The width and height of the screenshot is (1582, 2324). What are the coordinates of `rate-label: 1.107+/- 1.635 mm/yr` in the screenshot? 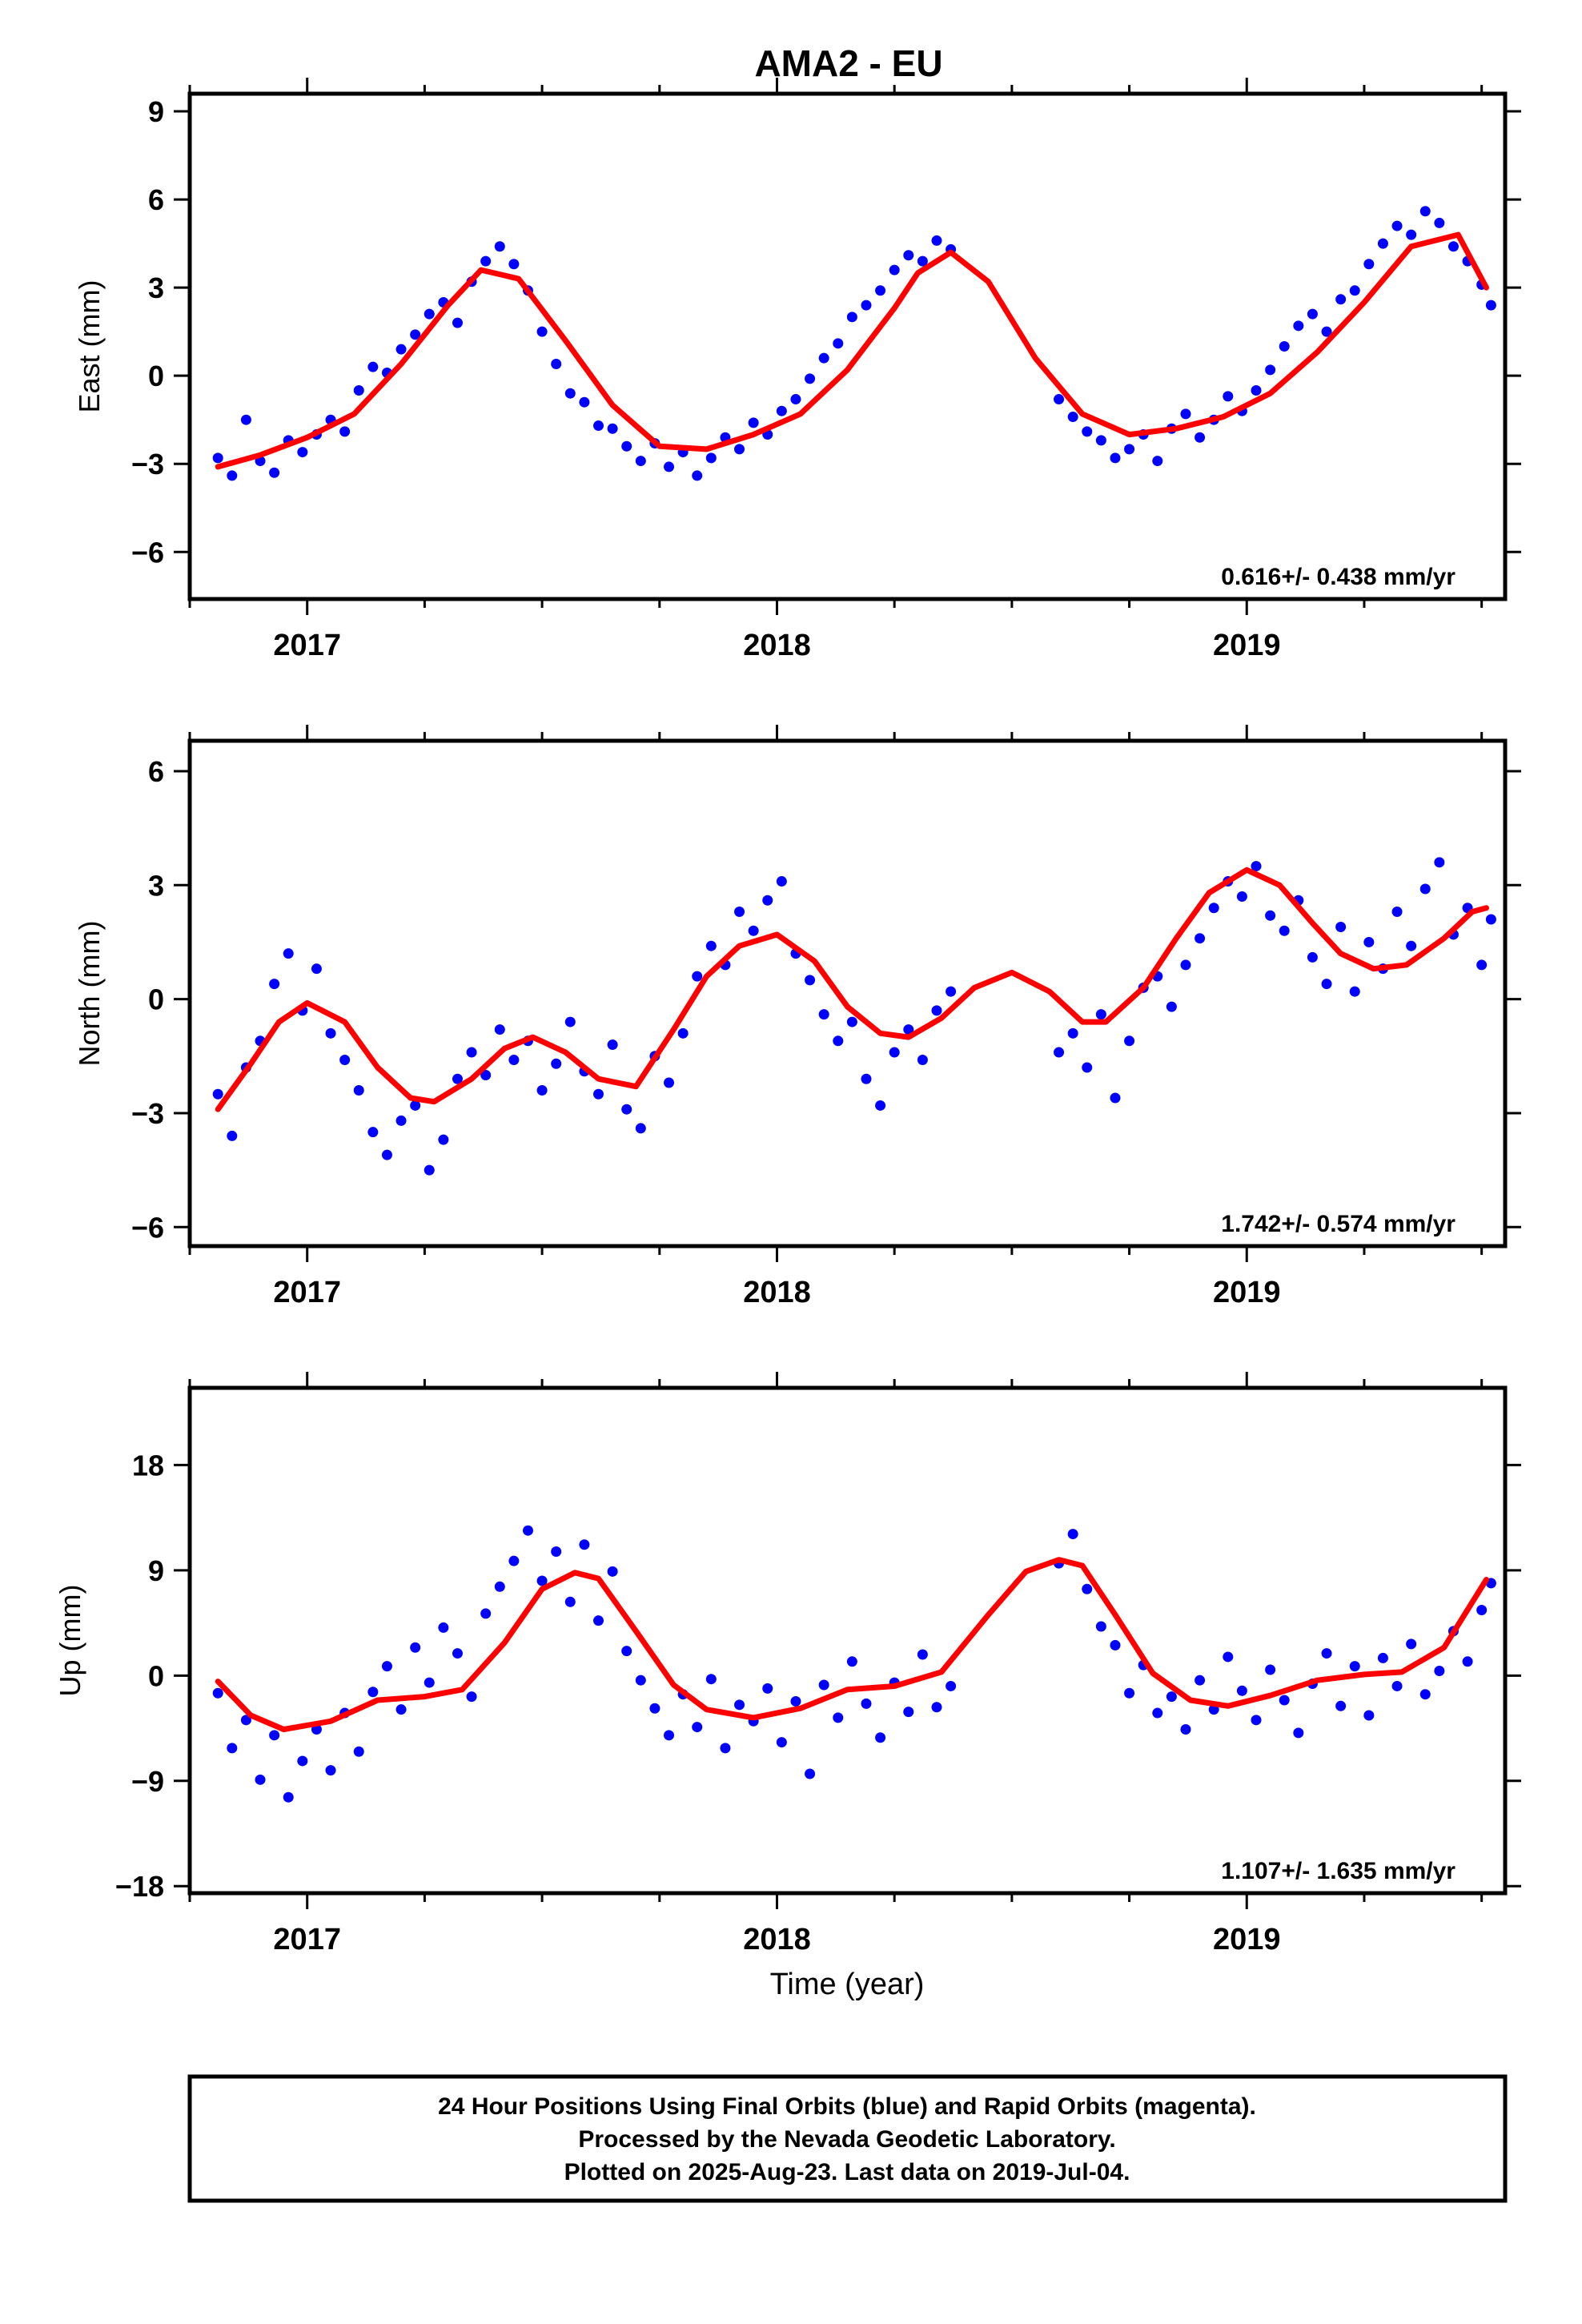 It's located at (1338, 1871).